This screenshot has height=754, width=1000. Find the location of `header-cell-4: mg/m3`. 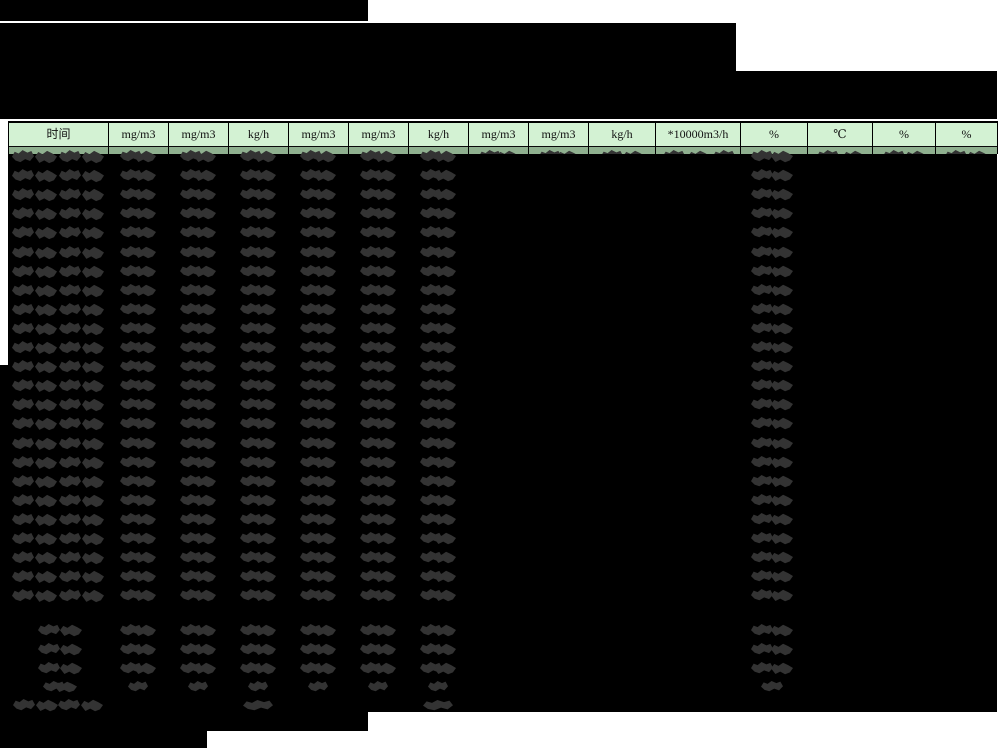

header-cell-4: mg/m3 is located at coordinates (319, 138).